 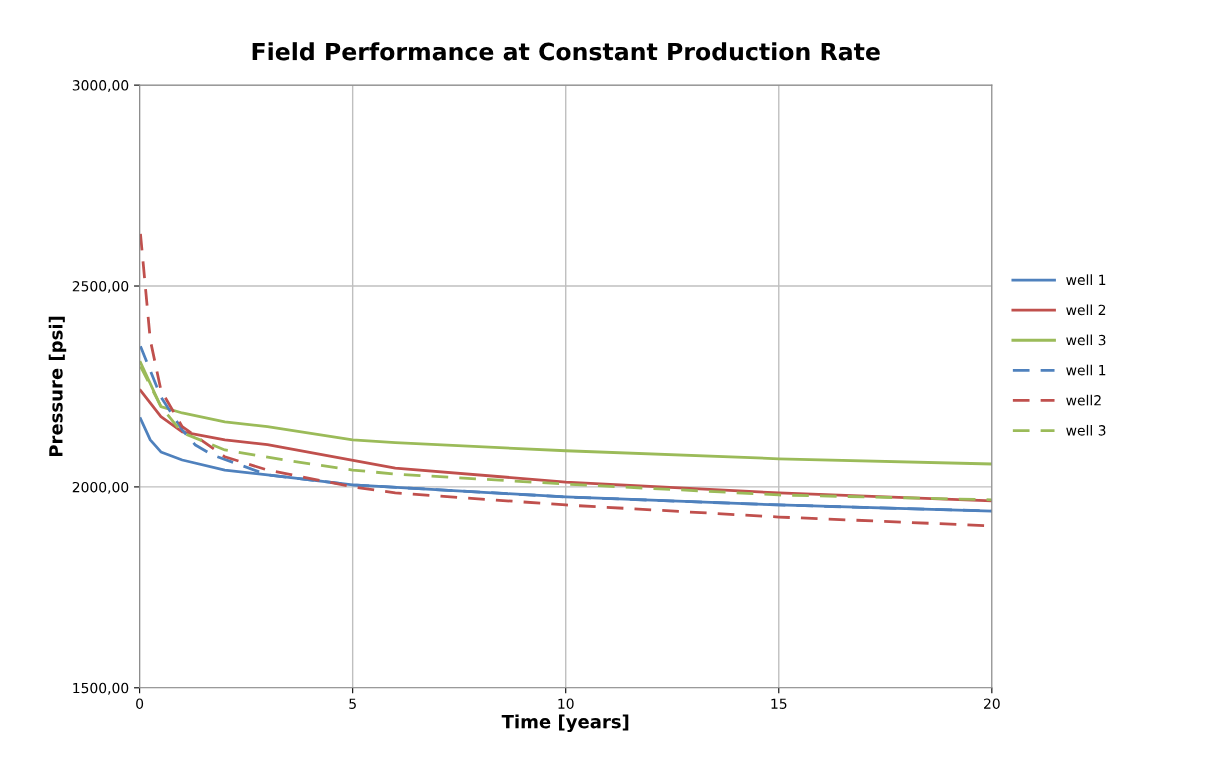 I want to click on y-tick-label: 2000,00, so click(x=100, y=487).